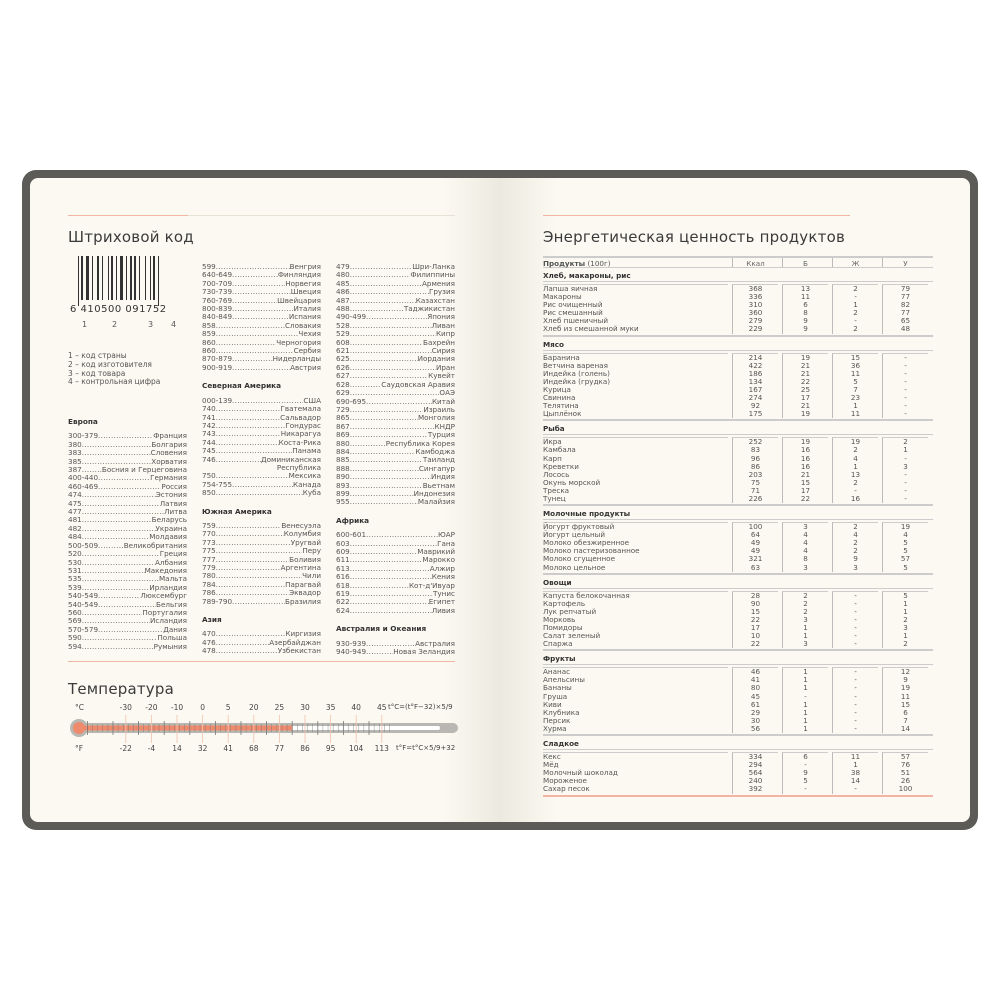 The height and width of the screenshot is (1000, 1000). What do you see at coordinates (217, 275) in the screenshot?
I see `country-code: 640-649` at bounding box center [217, 275].